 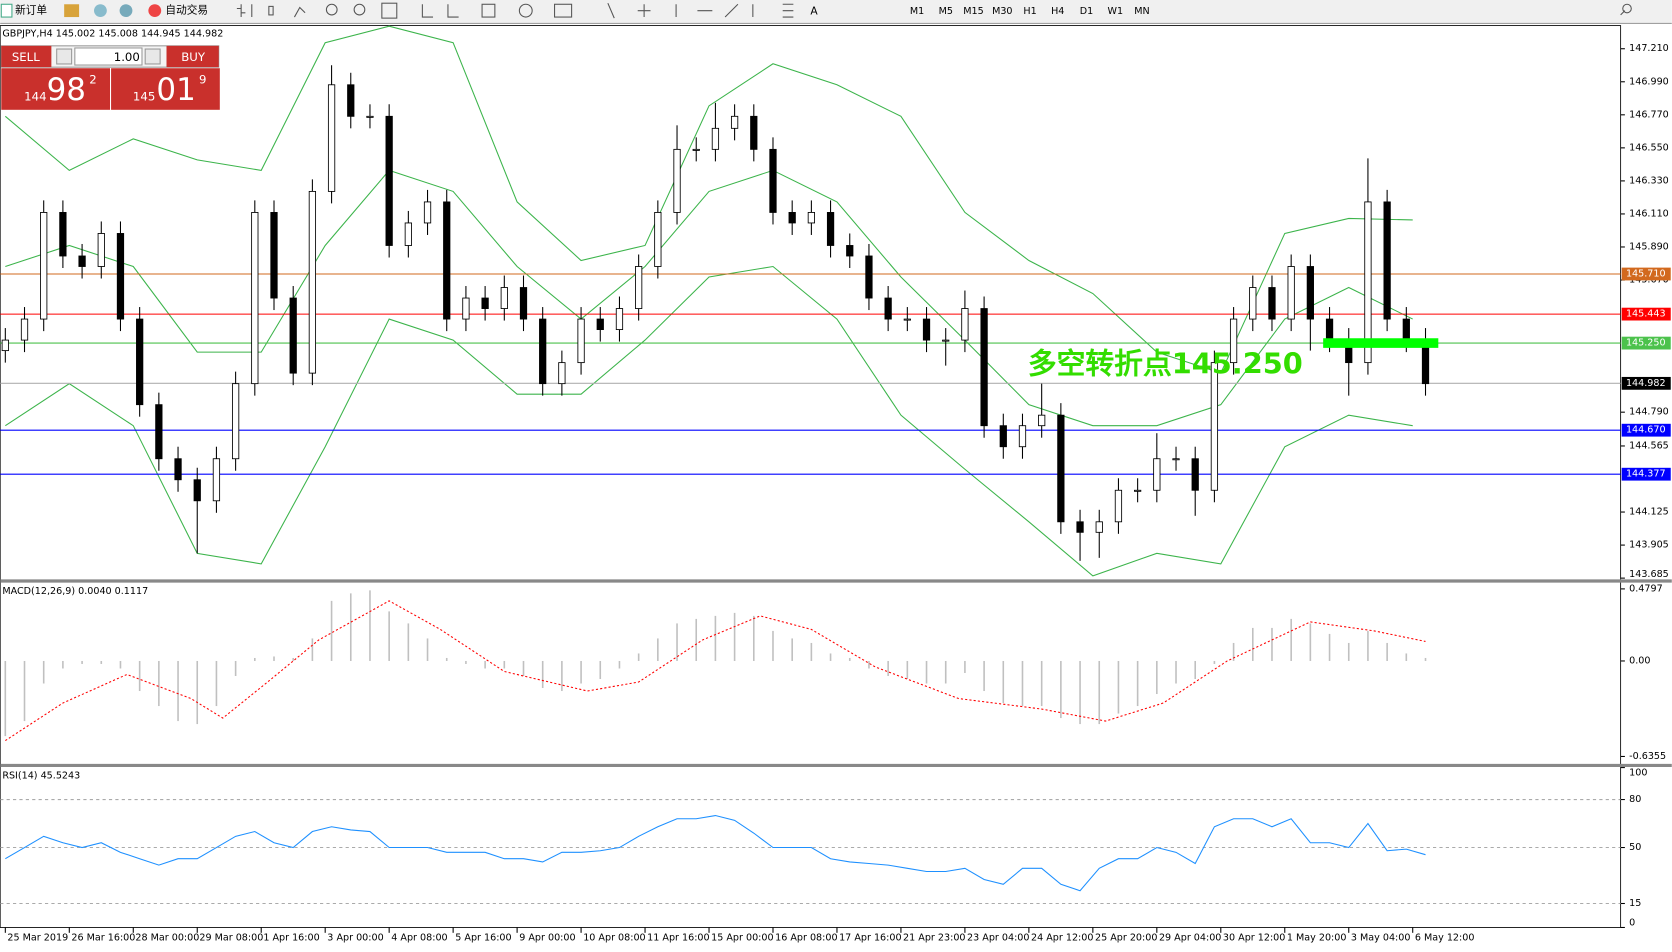 What do you see at coordinates (1086, 11) in the screenshot?
I see `timeframe-button: D1` at bounding box center [1086, 11].